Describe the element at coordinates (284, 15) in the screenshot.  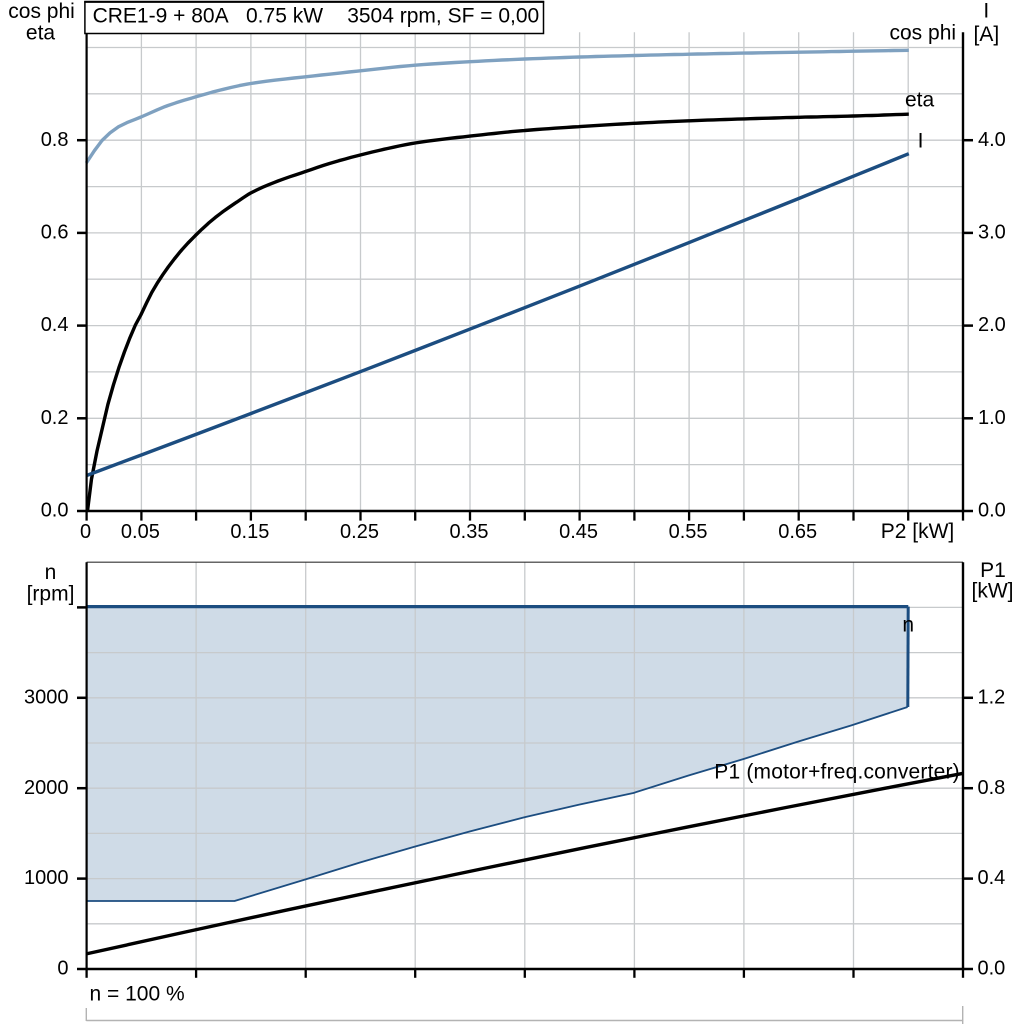
I see `svg-text: 0.75 kW` at that location.